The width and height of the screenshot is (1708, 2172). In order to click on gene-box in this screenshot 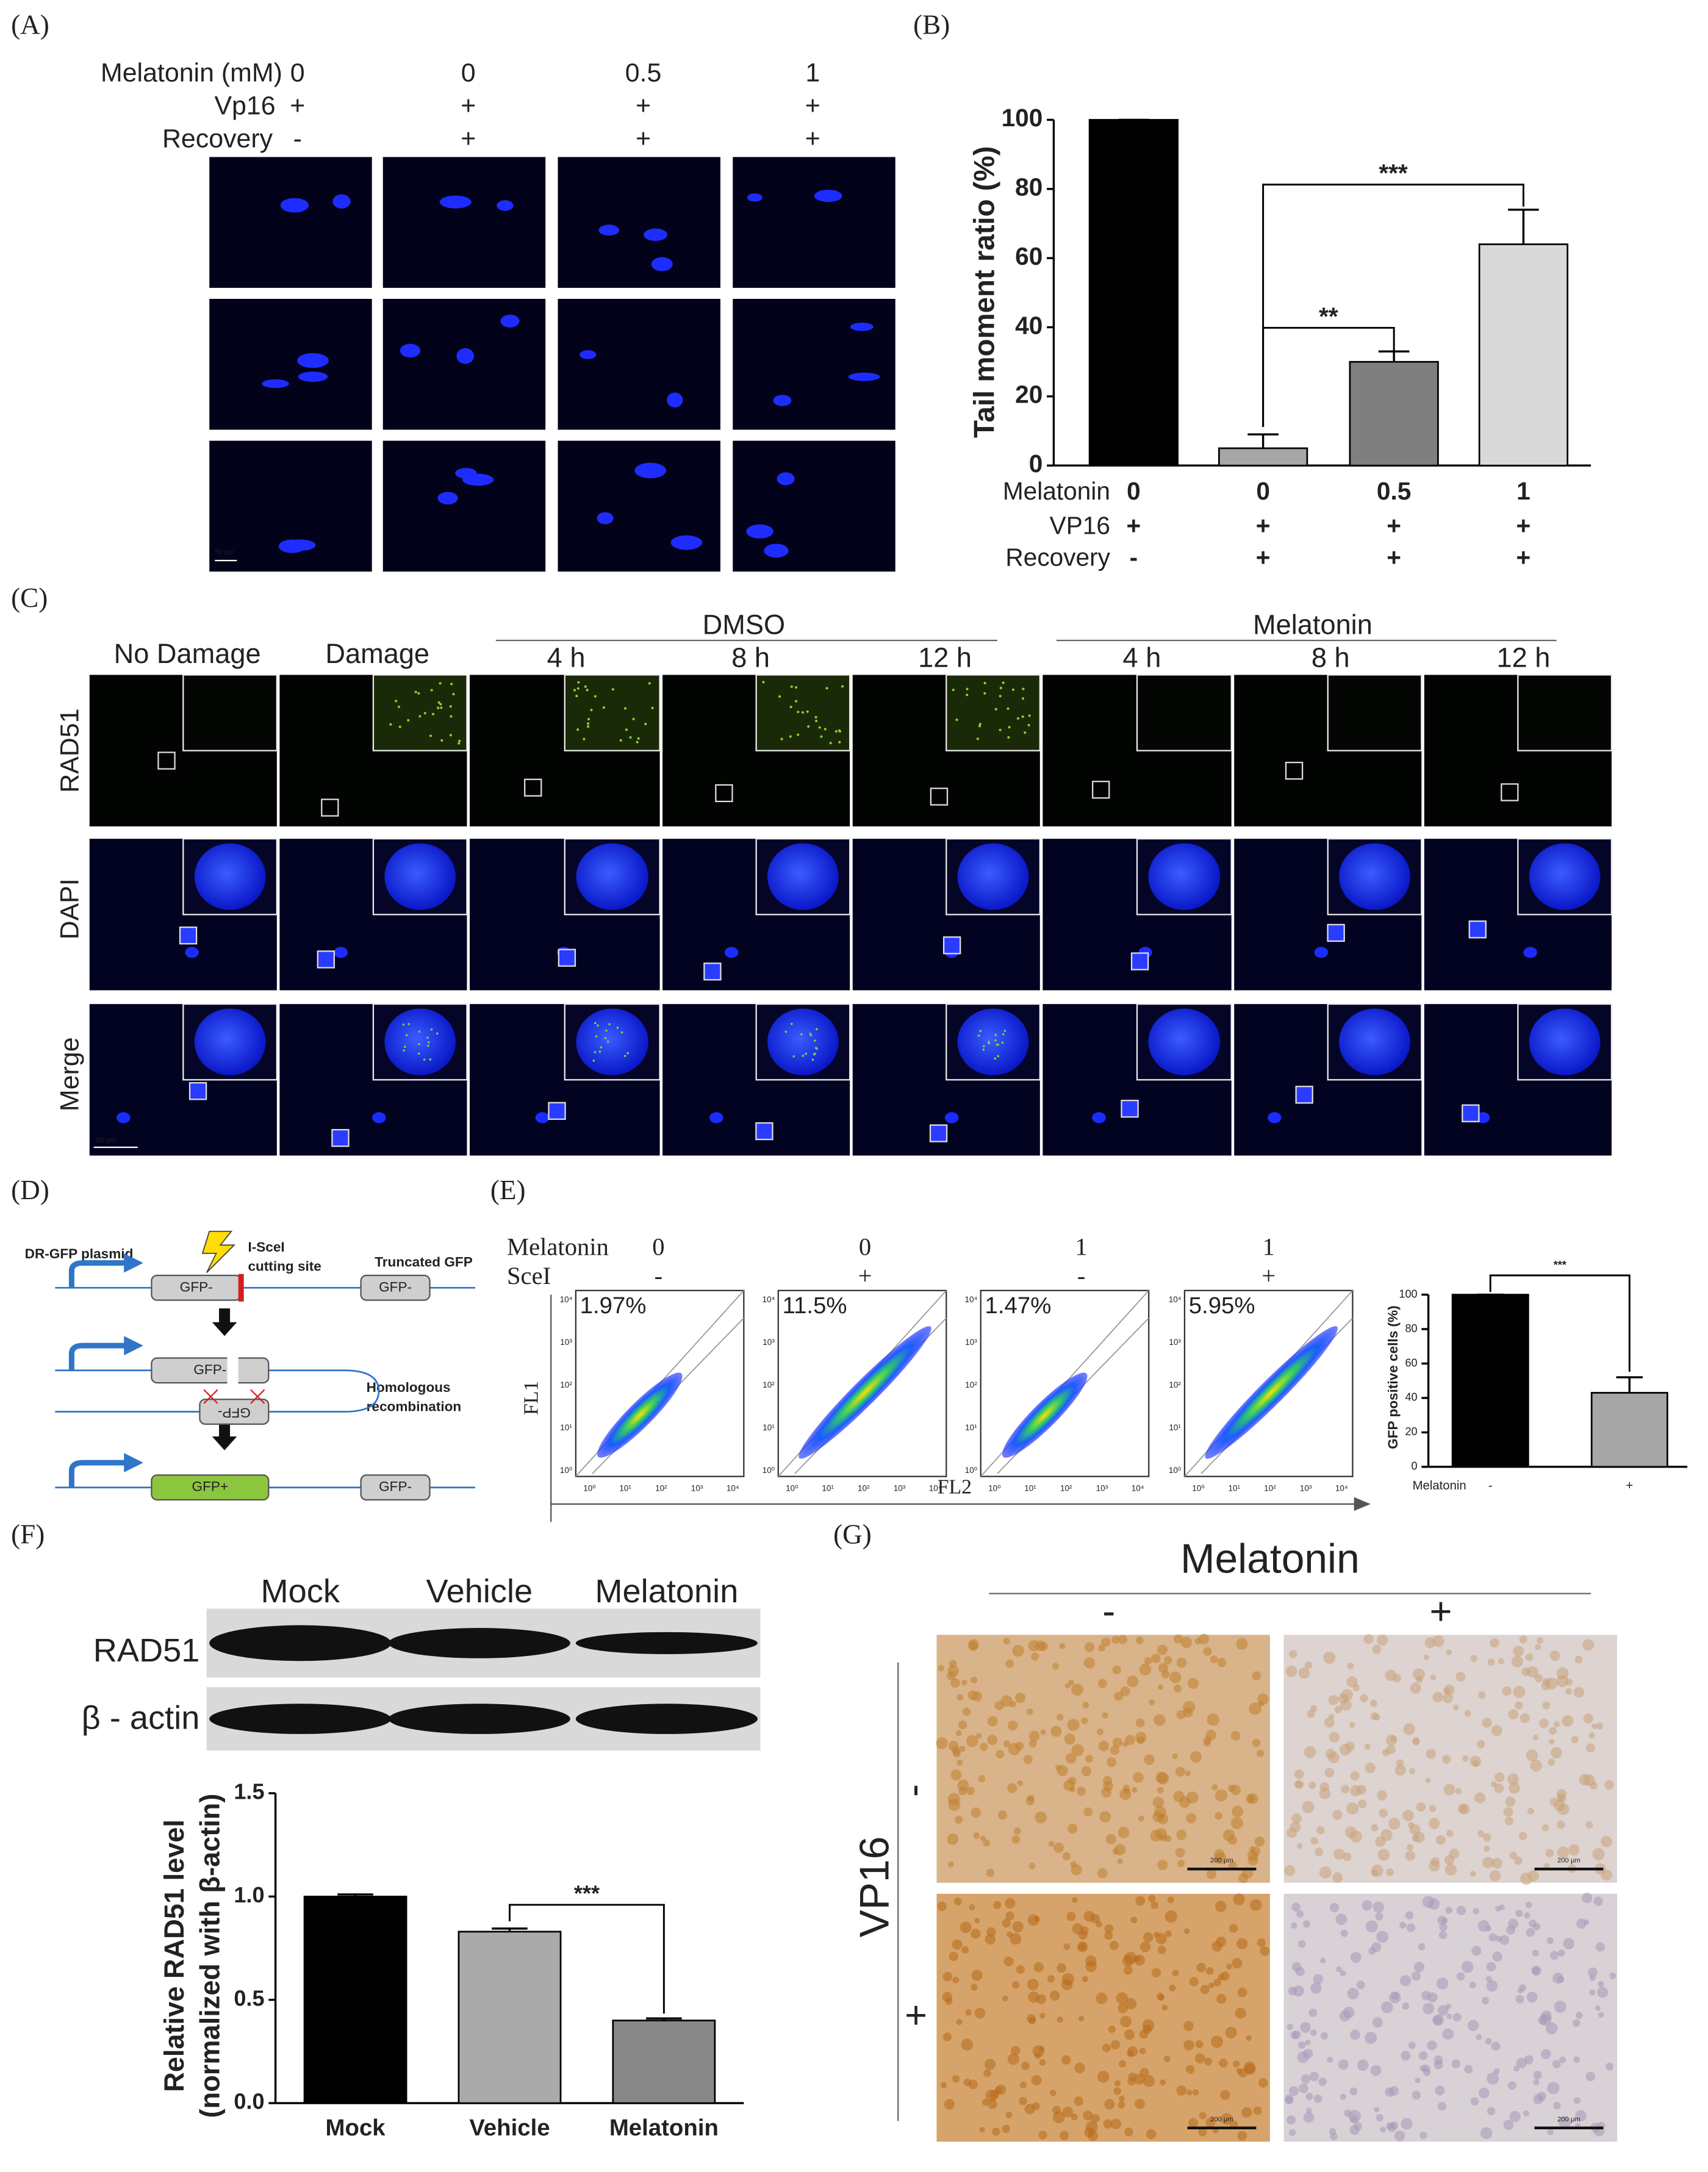, I will do `click(210, 1487)`.